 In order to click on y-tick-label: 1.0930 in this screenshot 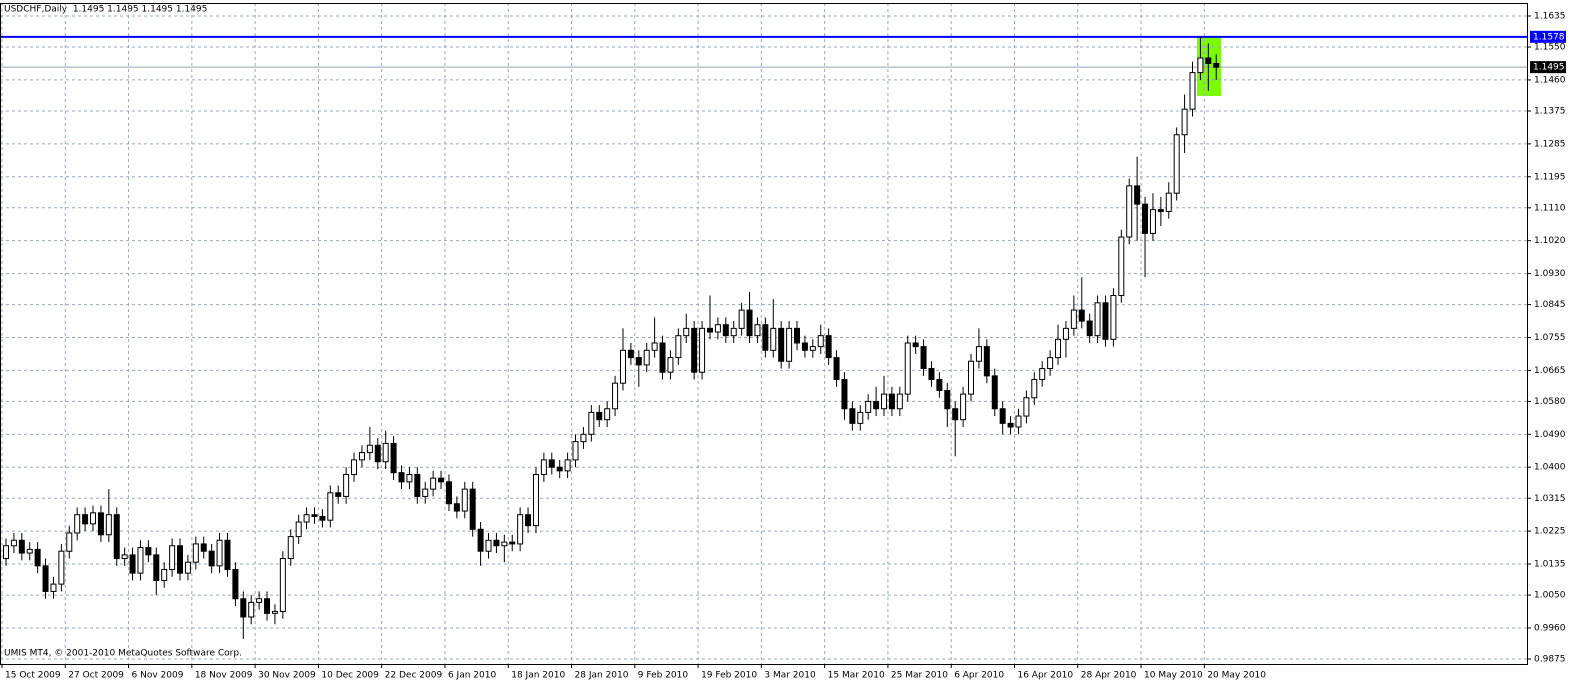, I will do `click(1550, 274)`.